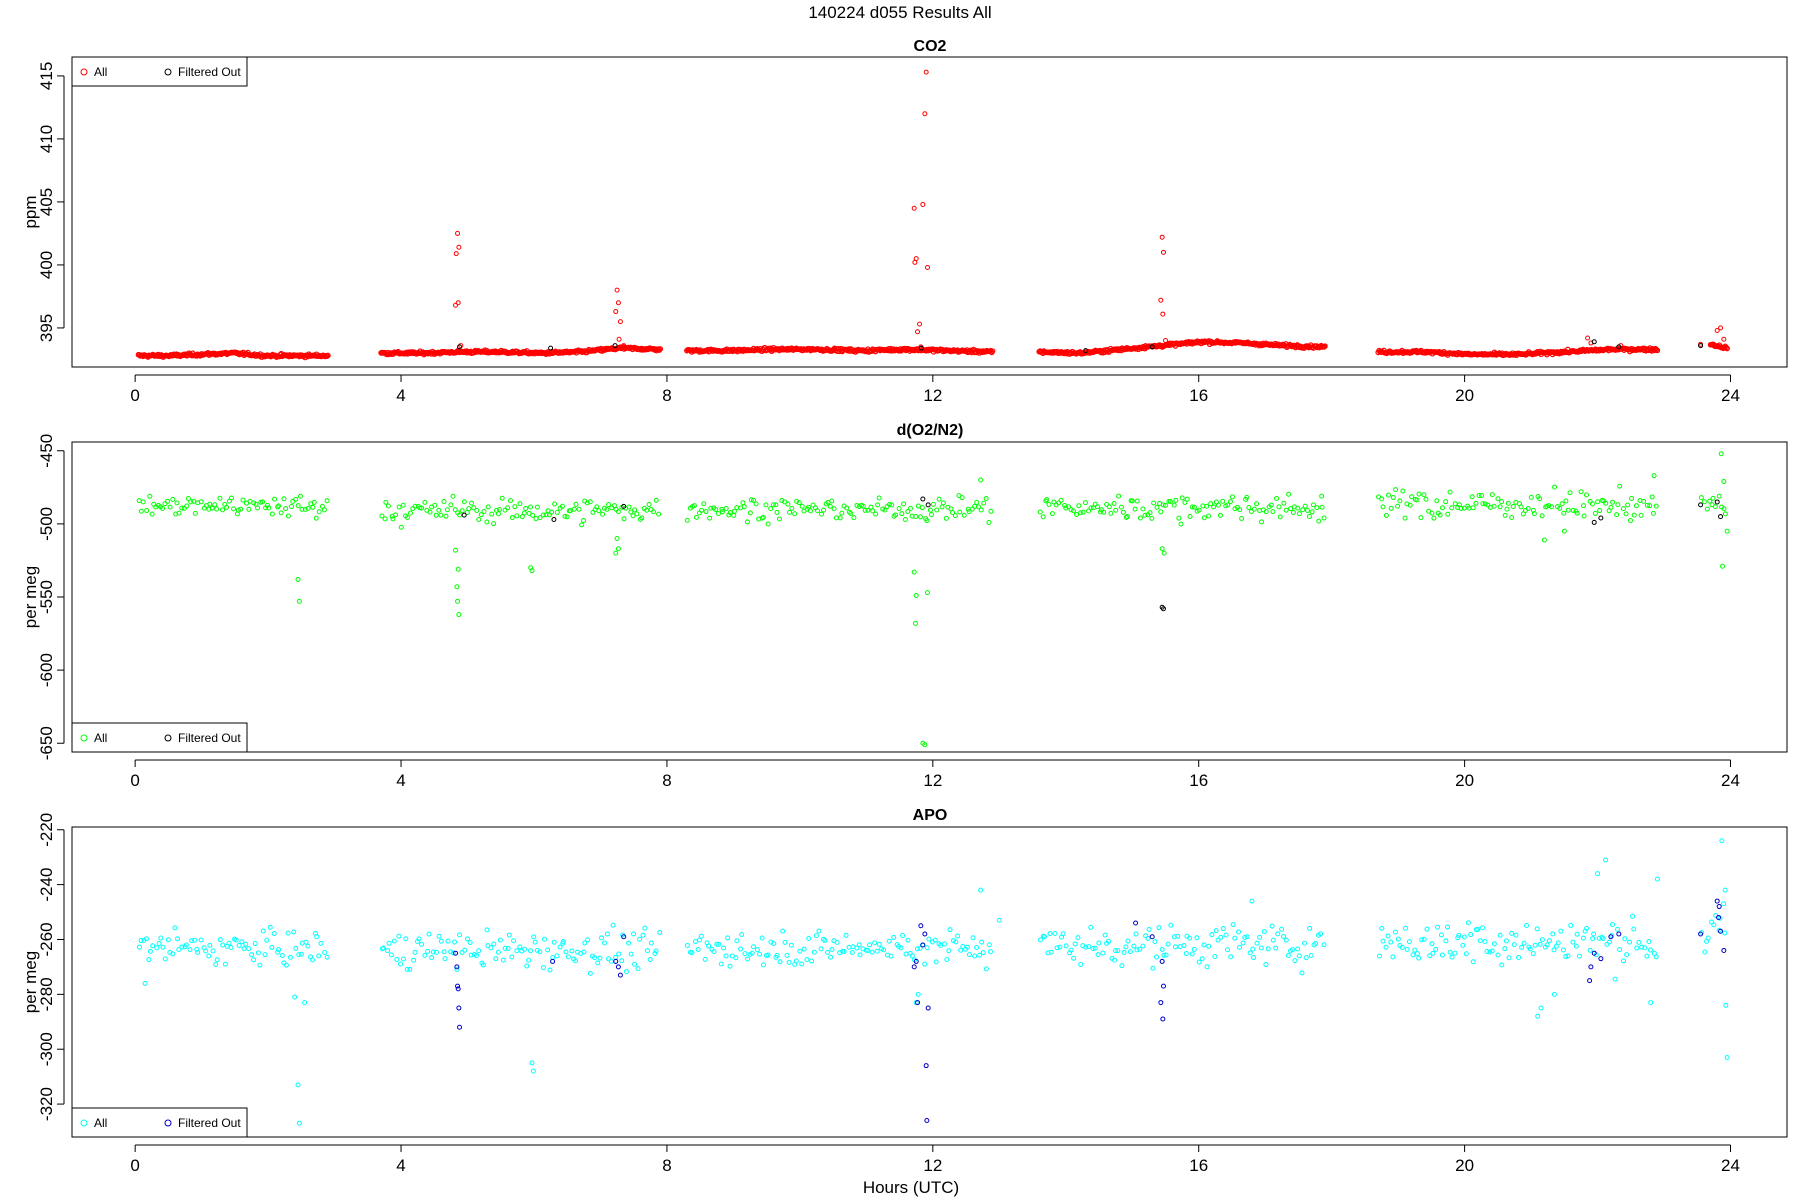  I want to click on y-axis-label-apo: per meg, so click(30, 982).